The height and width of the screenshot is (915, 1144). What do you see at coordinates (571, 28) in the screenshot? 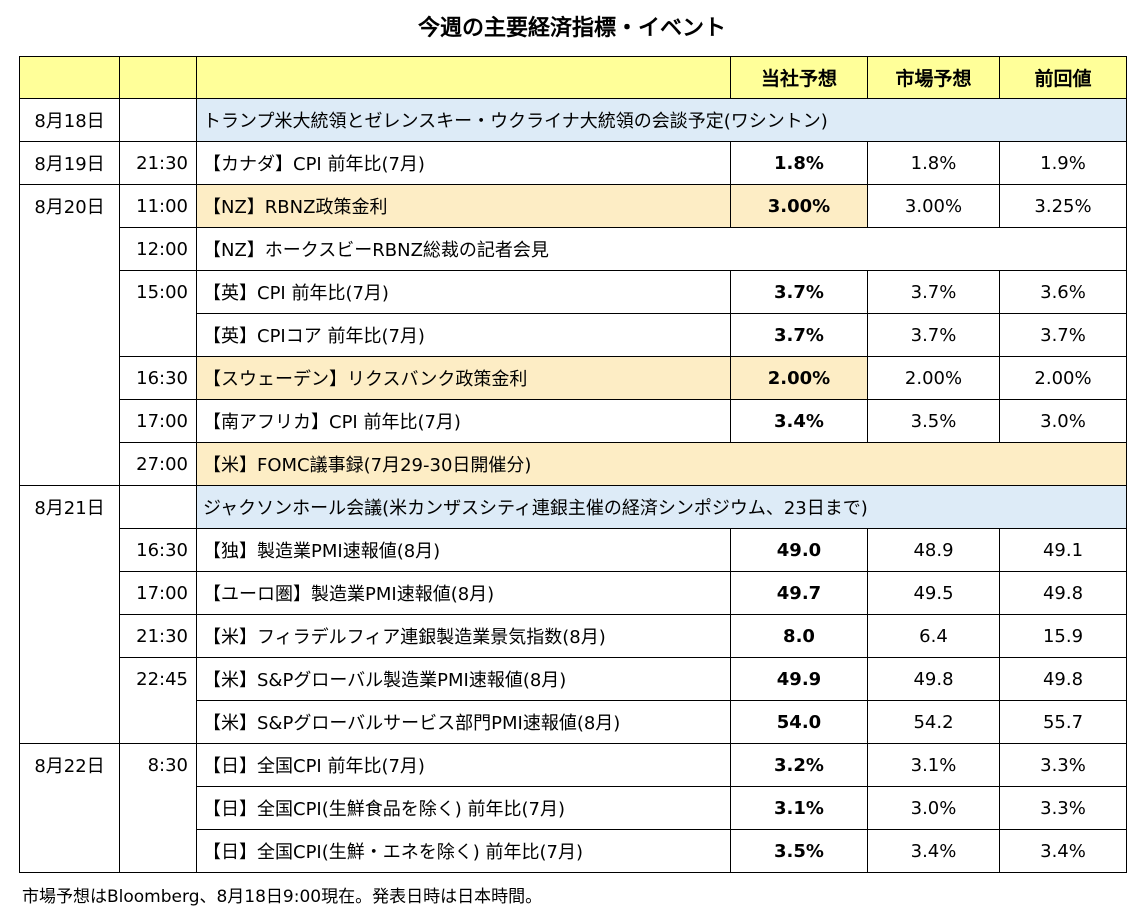
I see `page-title: 今週の主要経済指標・イベント` at bounding box center [571, 28].